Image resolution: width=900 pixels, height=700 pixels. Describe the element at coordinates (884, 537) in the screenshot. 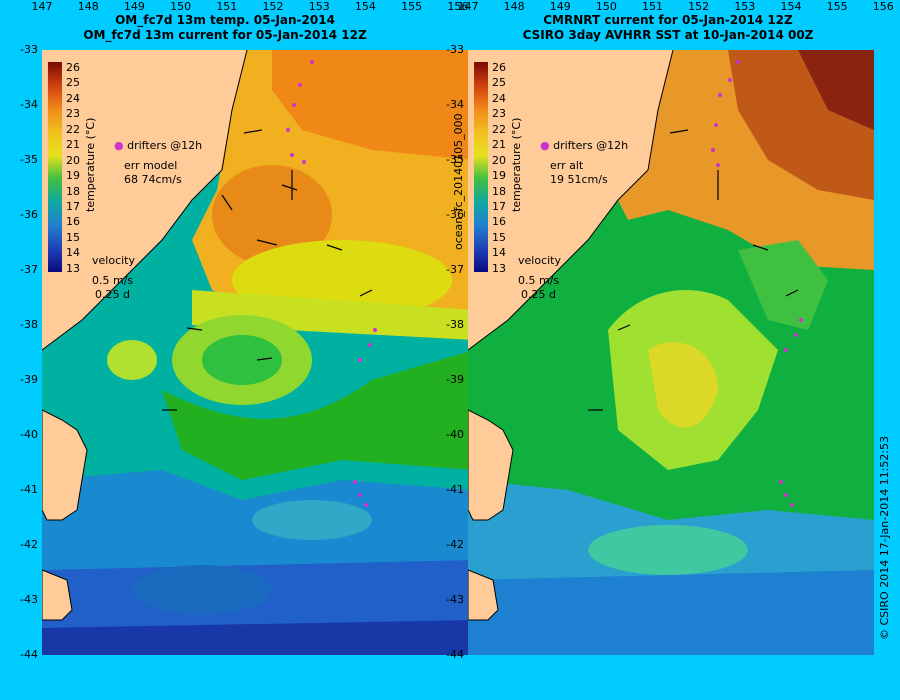

I see `copyright-label: © CSIRO 2014 17-Jan-2014 11:52:53` at that location.